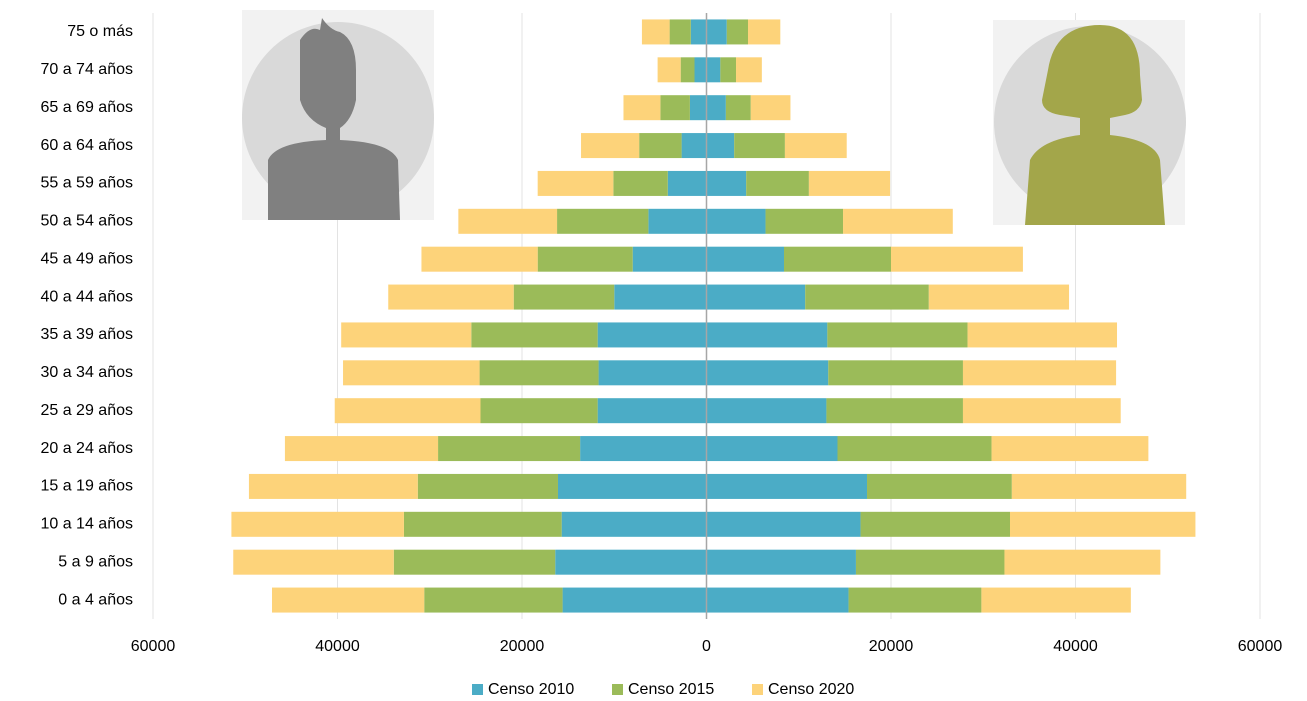 Image resolution: width=1307 pixels, height=701 pixels. Describe the element at coordinates (706, 646) in the screenshot. I see `x-tick-label: 0` at that location.